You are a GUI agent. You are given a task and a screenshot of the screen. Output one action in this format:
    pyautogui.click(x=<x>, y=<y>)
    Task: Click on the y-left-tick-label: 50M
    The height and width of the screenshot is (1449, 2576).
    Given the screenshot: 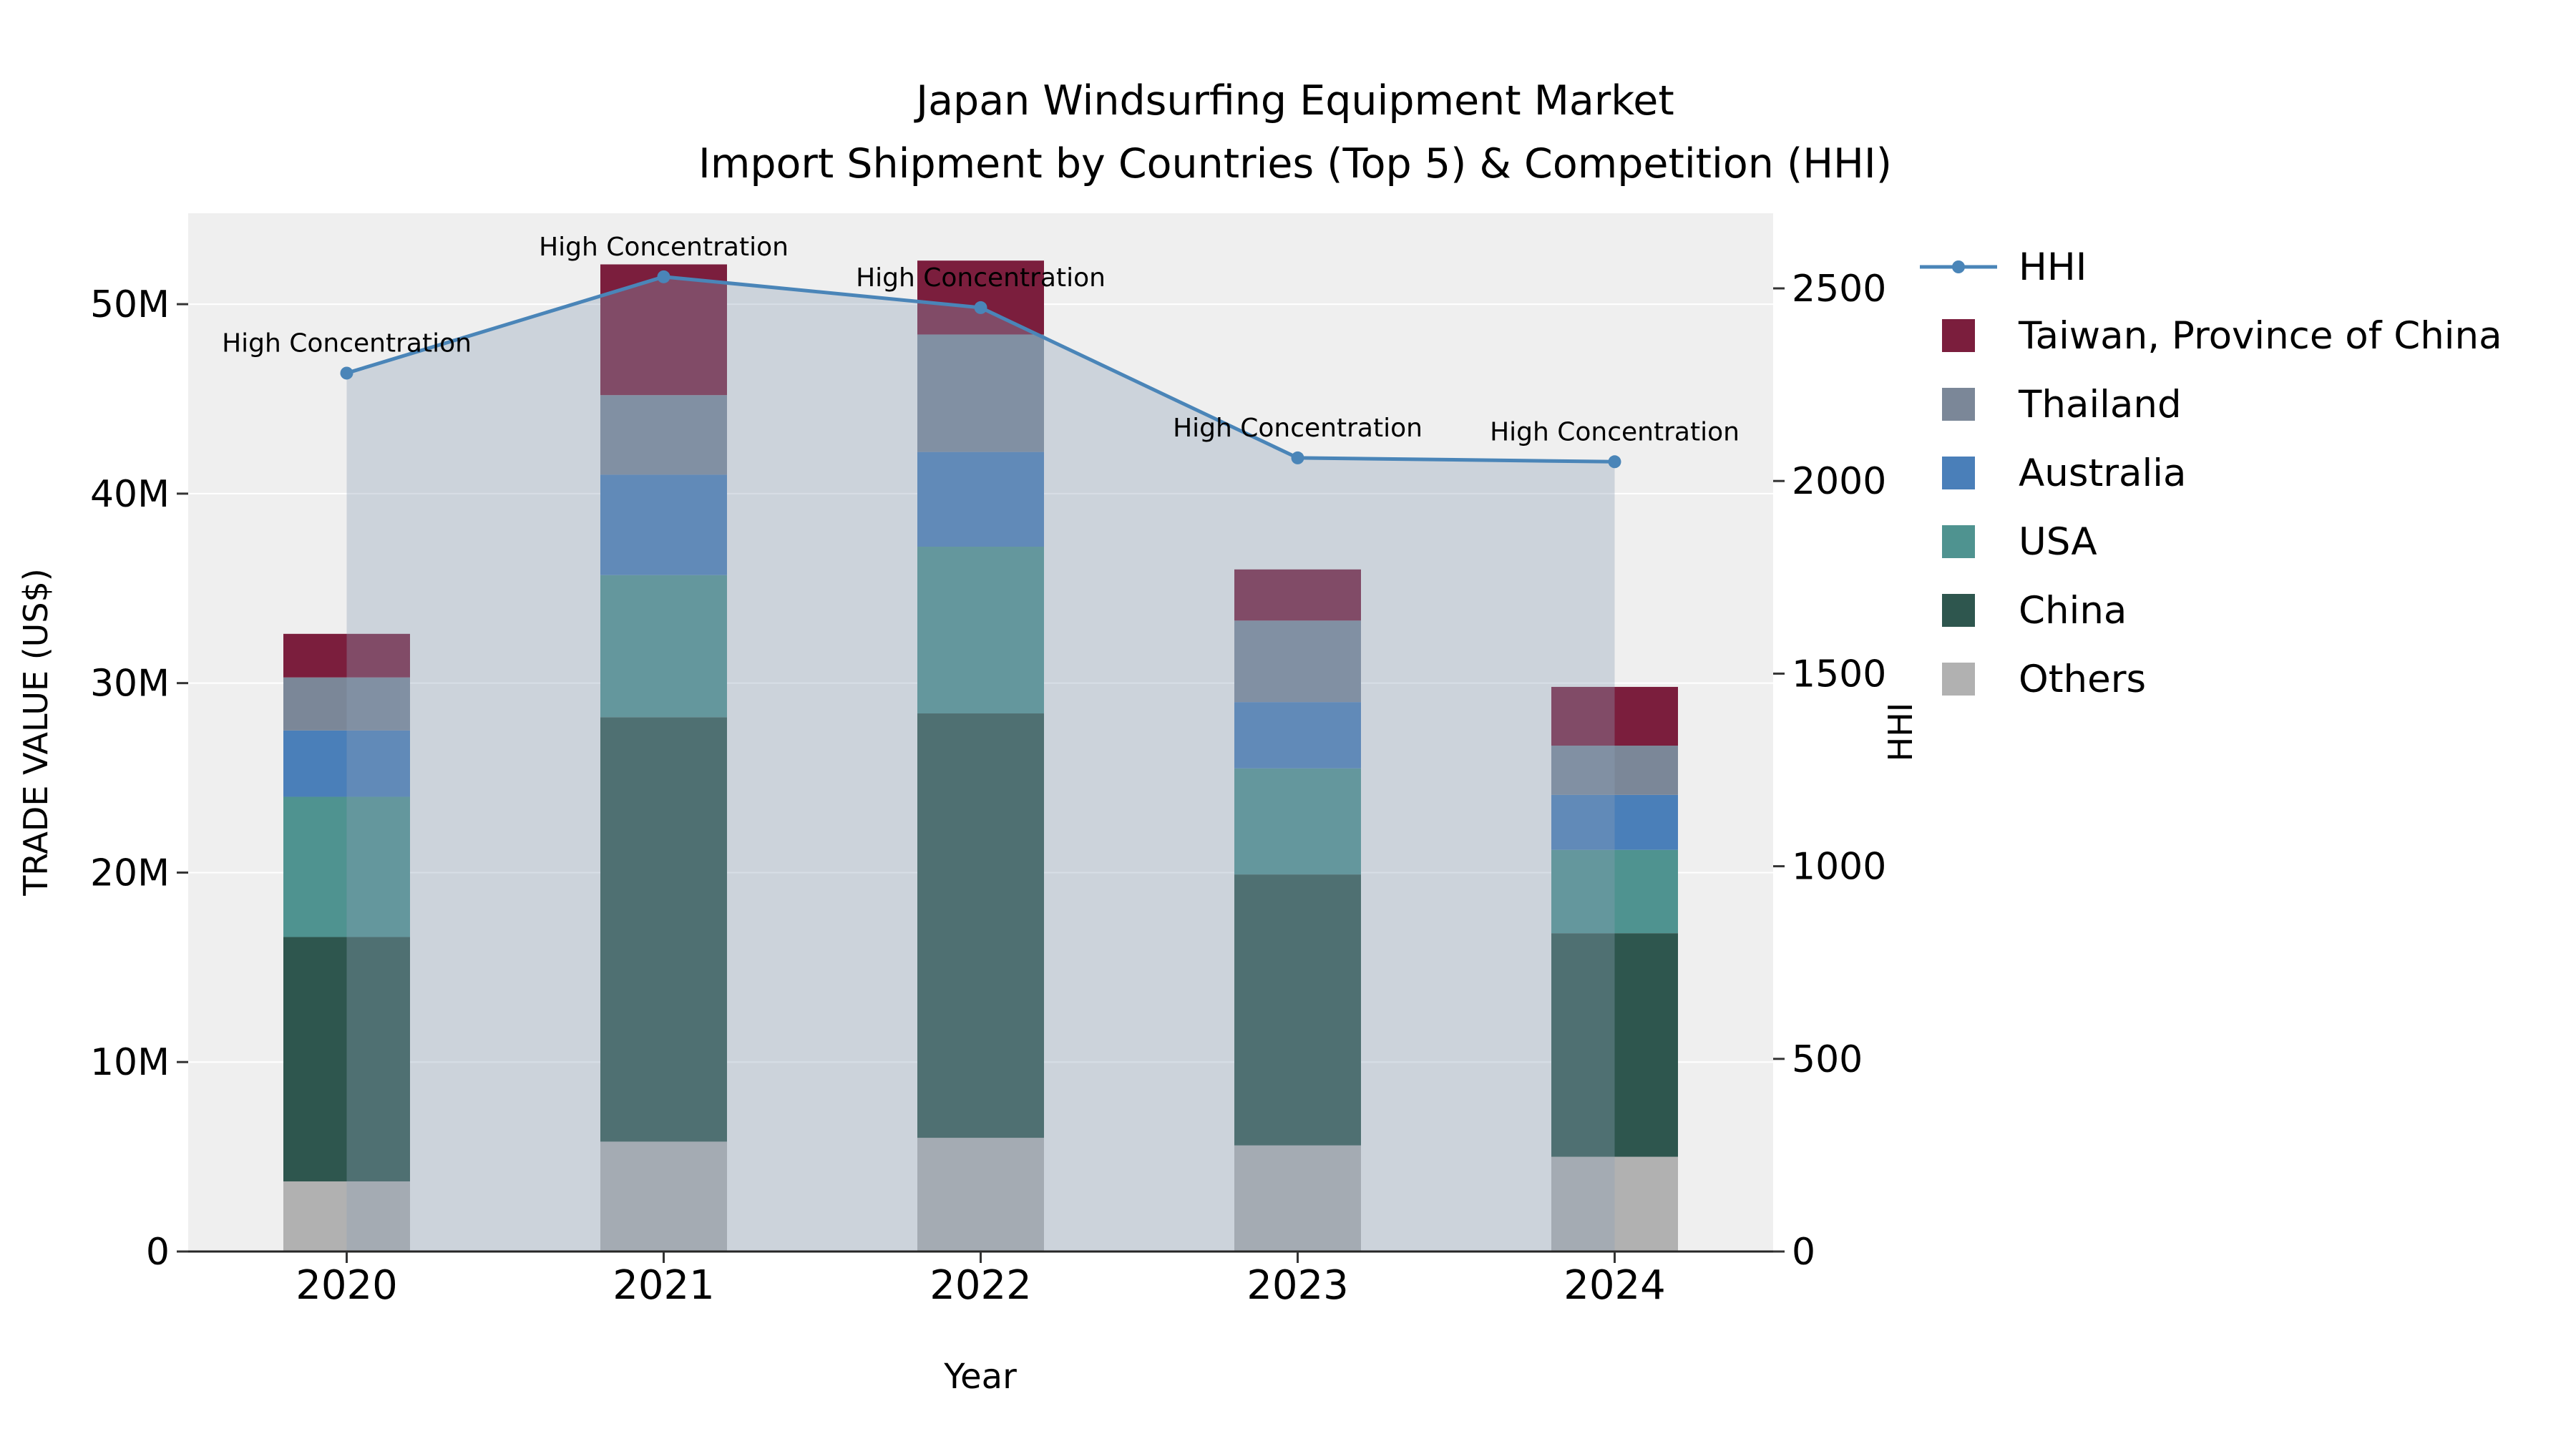 What is the action you would take?
    pyautogui.click(x=130, y=304)
    